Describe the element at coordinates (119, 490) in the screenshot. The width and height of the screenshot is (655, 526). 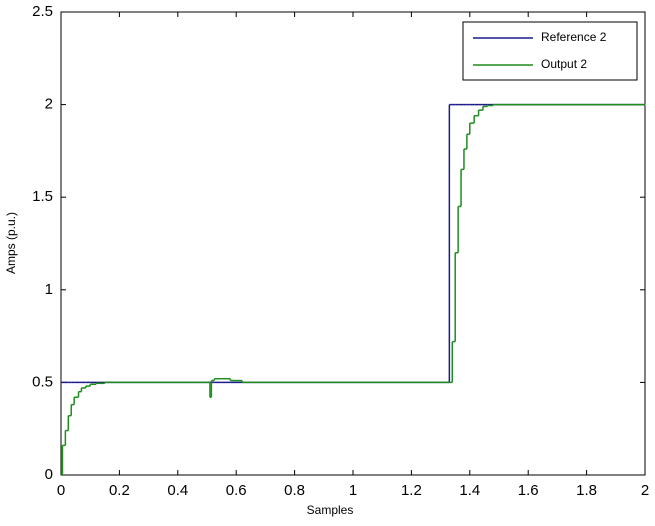
I see `x-tick-label: 0.2` at that location.